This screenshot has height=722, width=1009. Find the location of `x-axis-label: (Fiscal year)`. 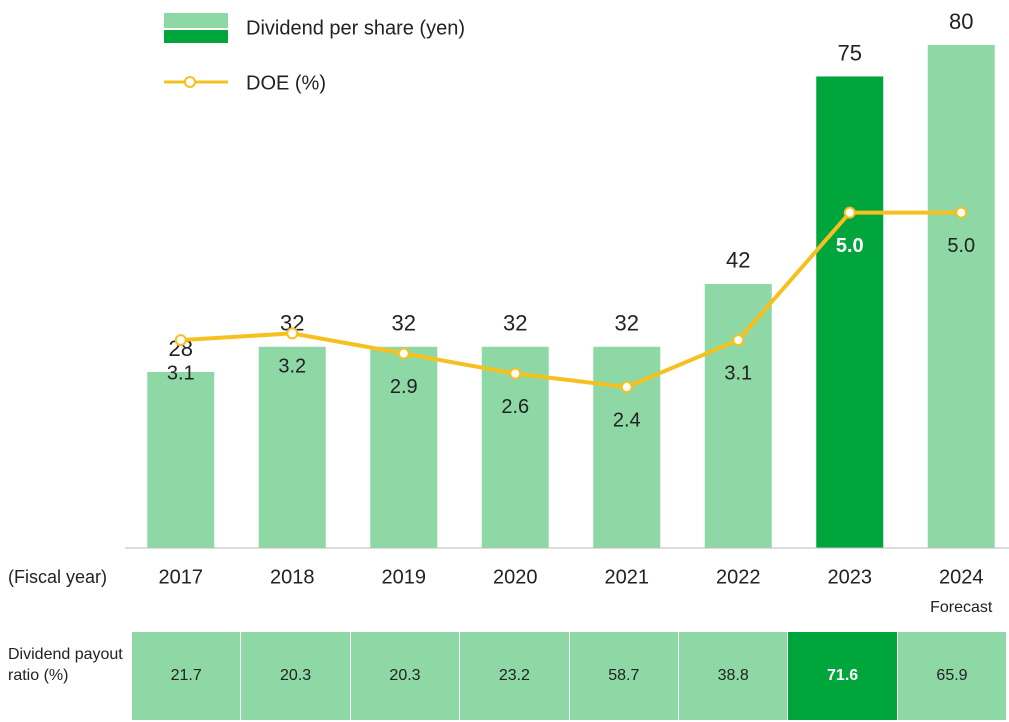

x-axis-label: (Fiscal year) is located at coordinates (57, 577).